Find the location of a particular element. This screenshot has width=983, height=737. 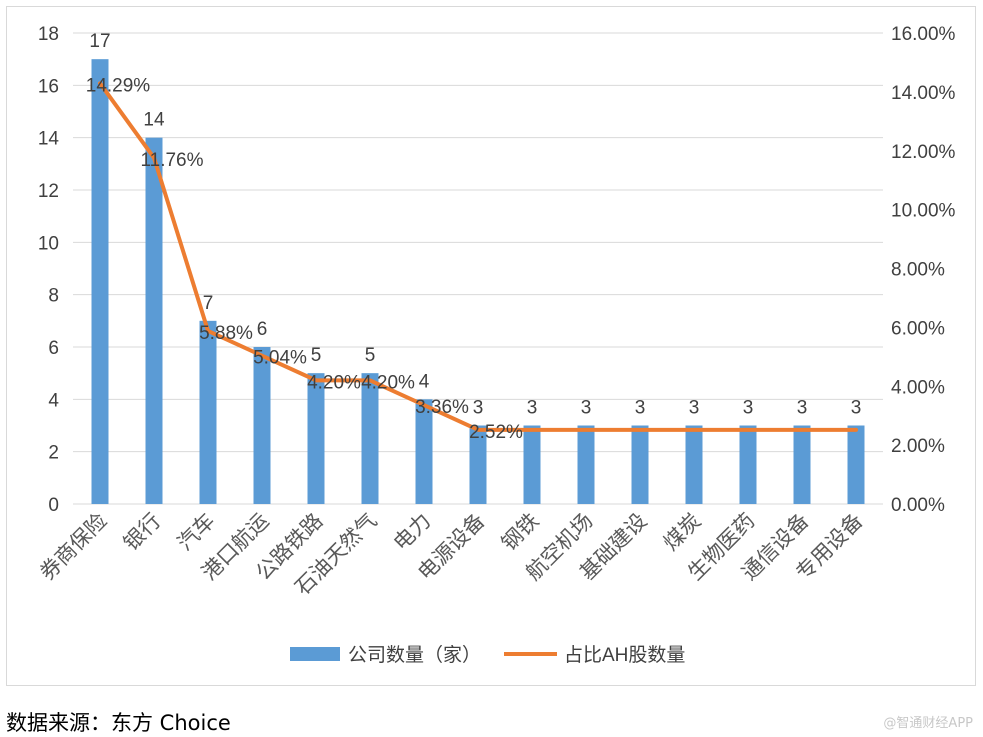

line-data-label: 3.36% is located at coordinates (442, 407).